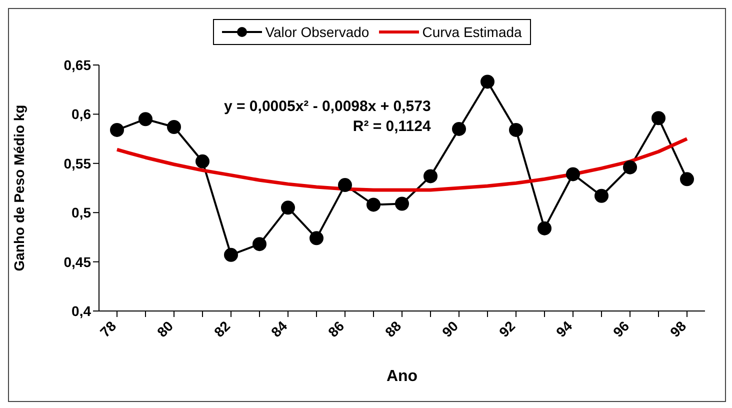 This screenshot has width=732, height=408. I want to click on y-tick-label: 0,4, so click(82, 310).